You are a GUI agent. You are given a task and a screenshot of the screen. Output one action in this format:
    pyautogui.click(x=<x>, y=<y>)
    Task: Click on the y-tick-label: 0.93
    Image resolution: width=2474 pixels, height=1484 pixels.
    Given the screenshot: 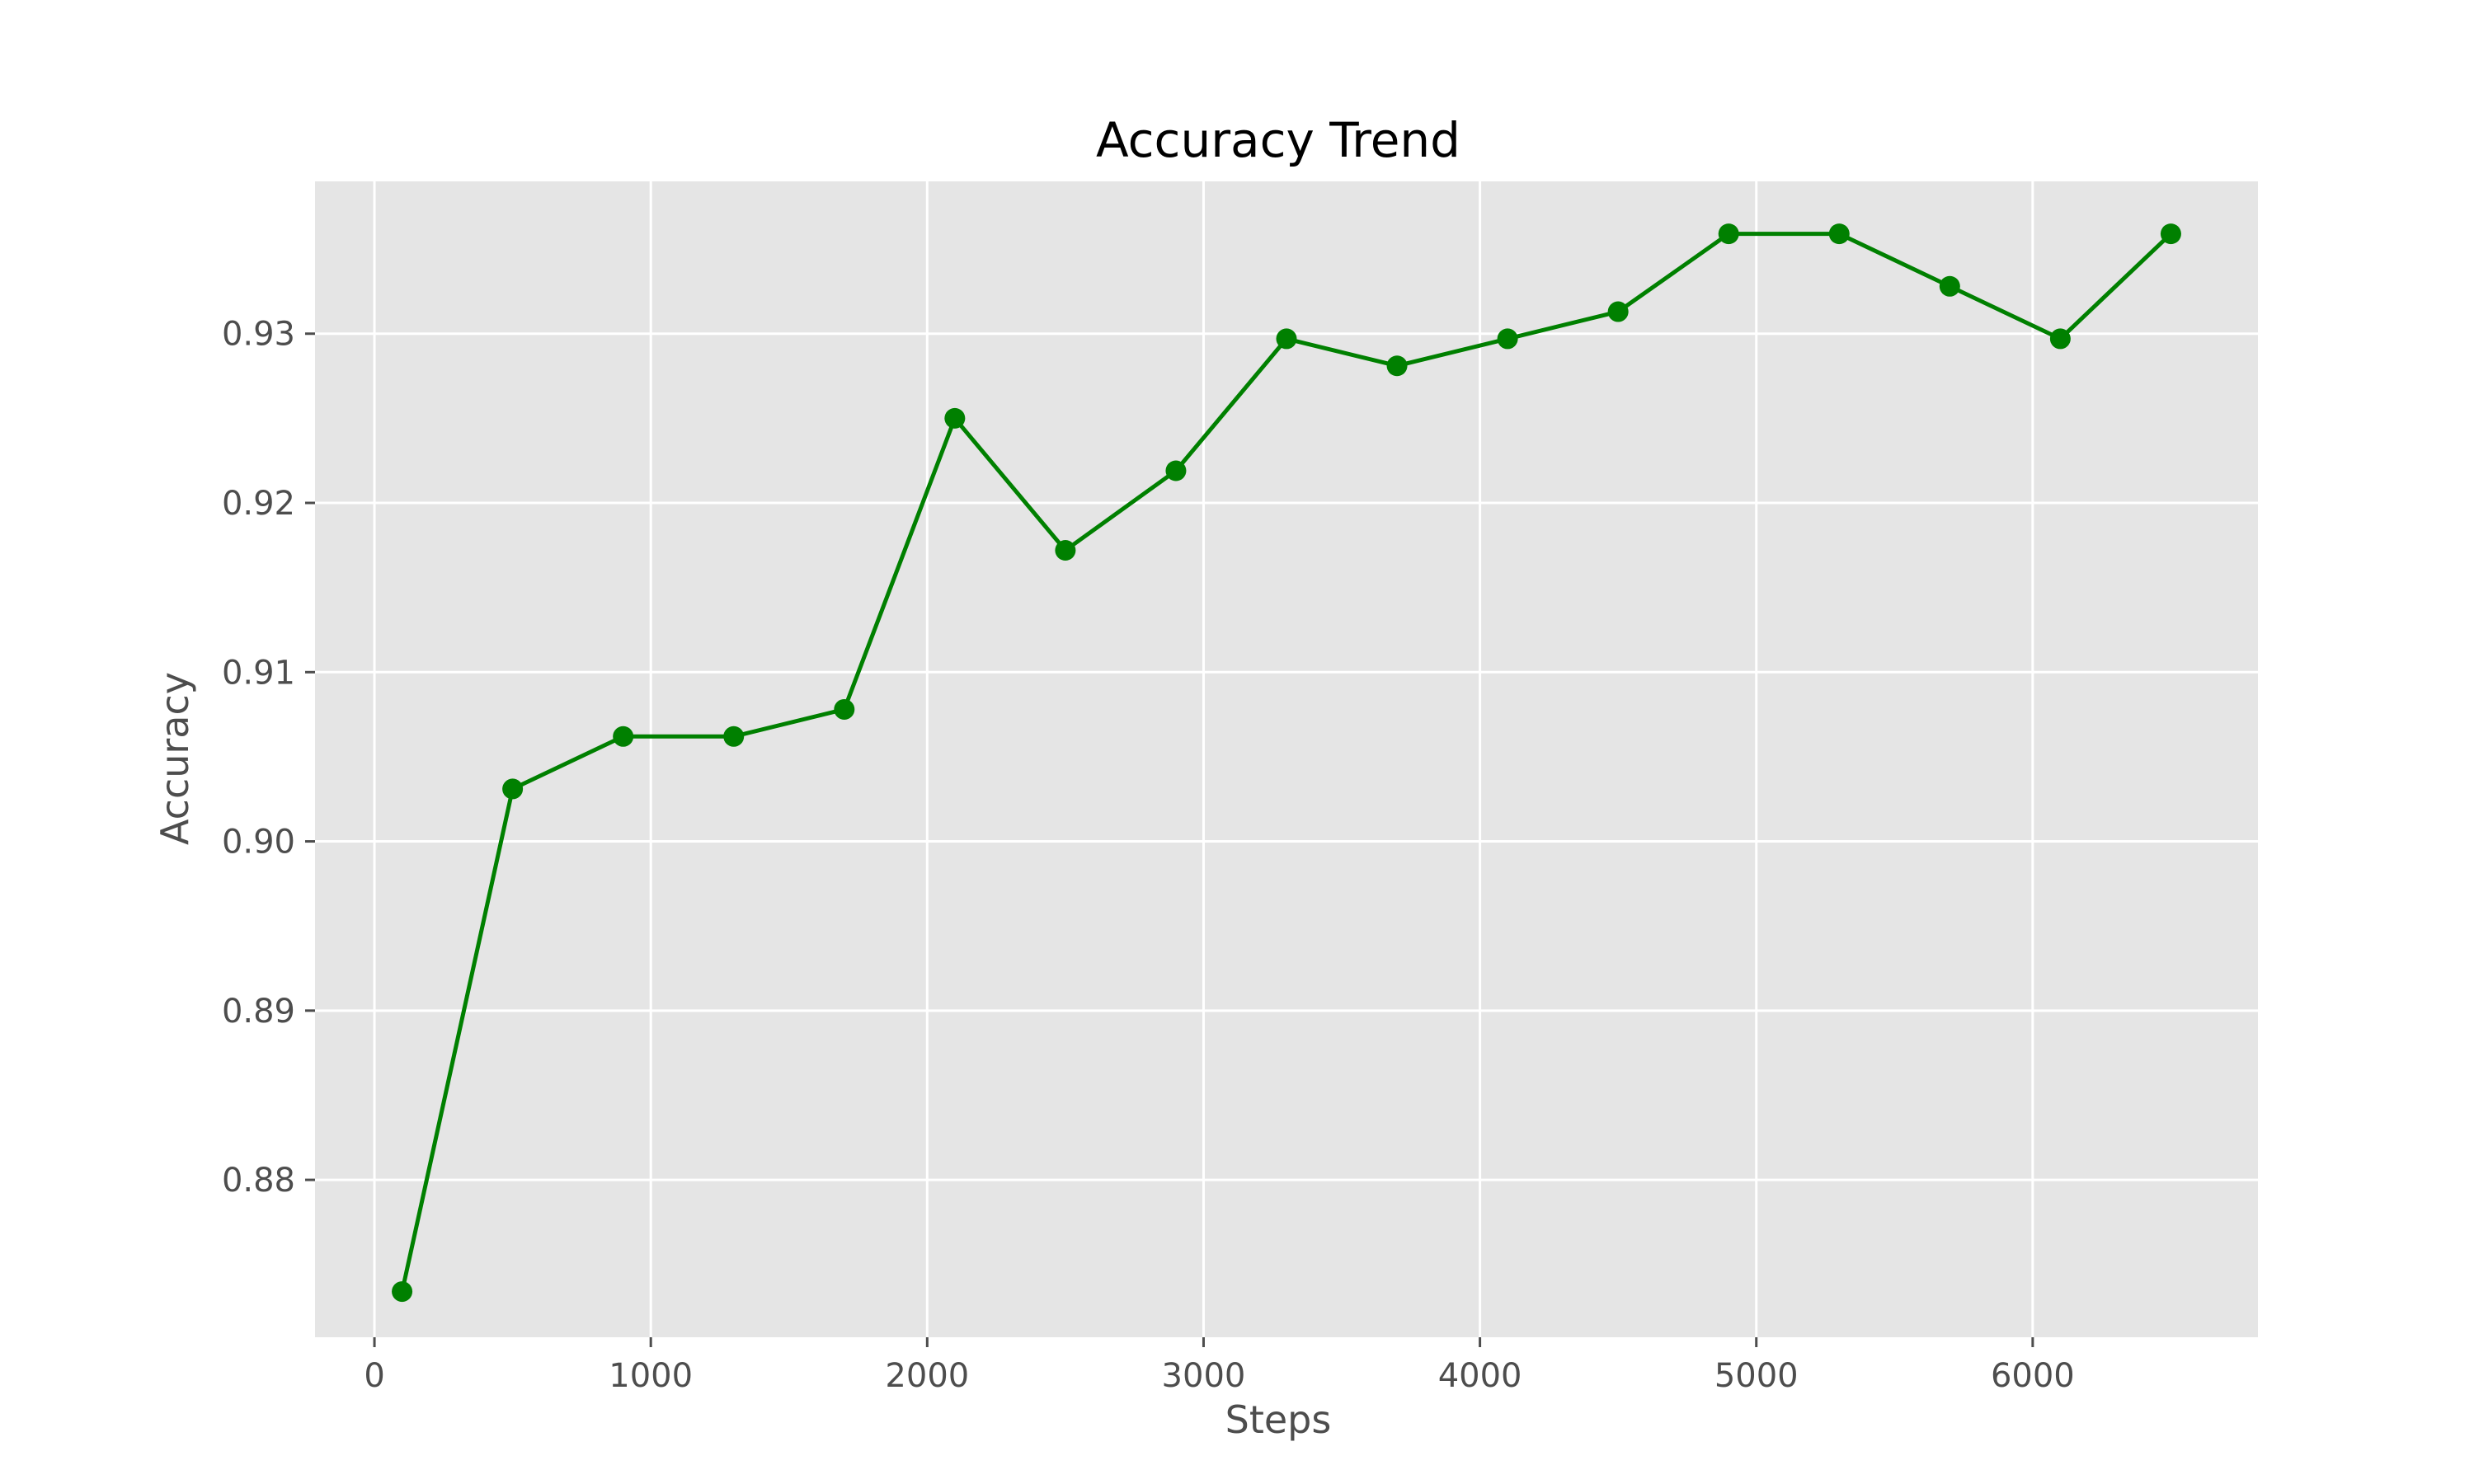 What is the action you would take?
    pyautogui.click(x=258, y=335)
    